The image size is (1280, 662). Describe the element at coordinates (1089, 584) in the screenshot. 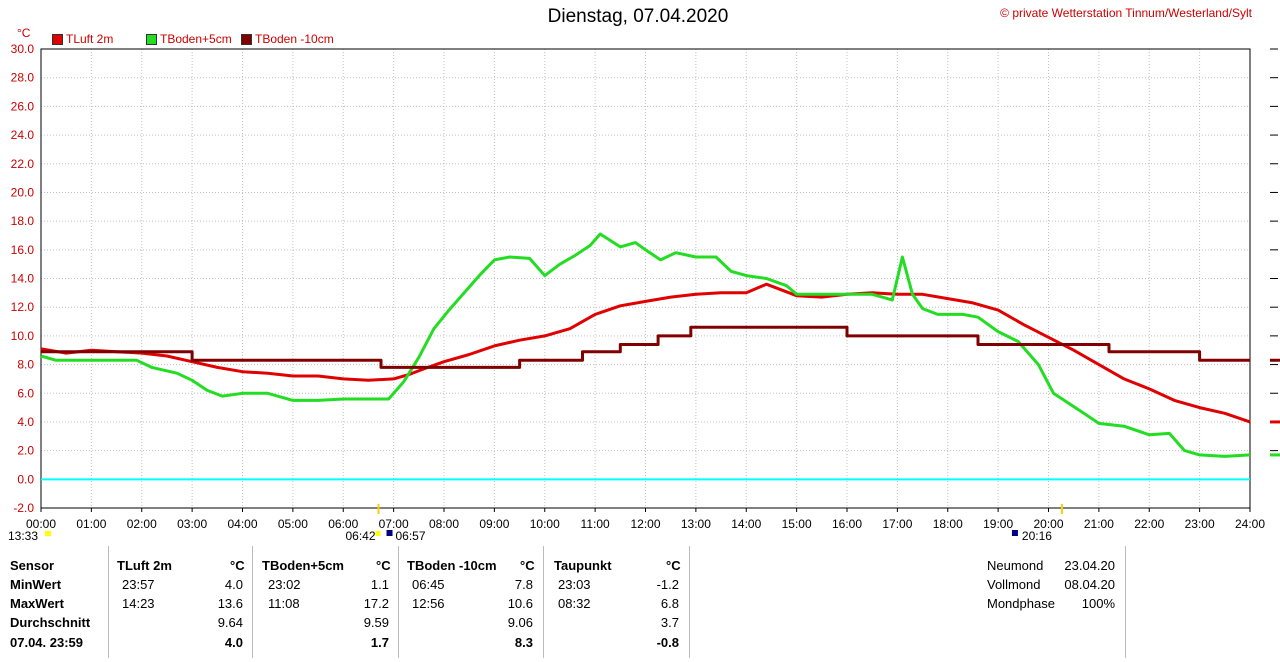

I see `moon-vollmond-value: 08.04.20` at that location.